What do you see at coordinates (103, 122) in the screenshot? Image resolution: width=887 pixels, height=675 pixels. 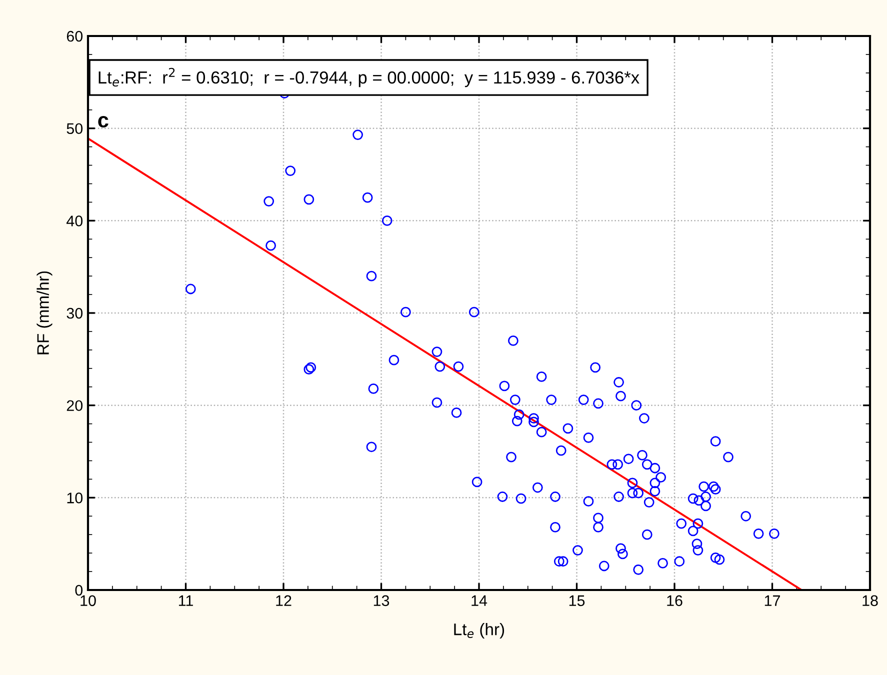 I see `annotation: c` at bounding box center [103, 122].